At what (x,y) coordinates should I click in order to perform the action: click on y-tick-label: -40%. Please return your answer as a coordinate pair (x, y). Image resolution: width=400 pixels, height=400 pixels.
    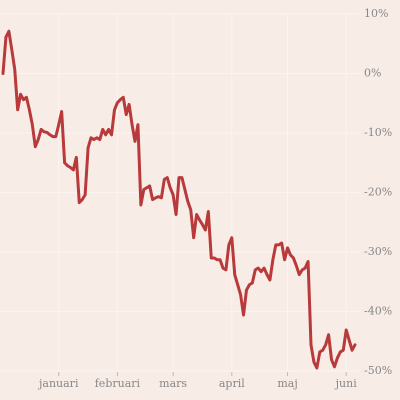
    Looking at the image, I should click on (378, 311).